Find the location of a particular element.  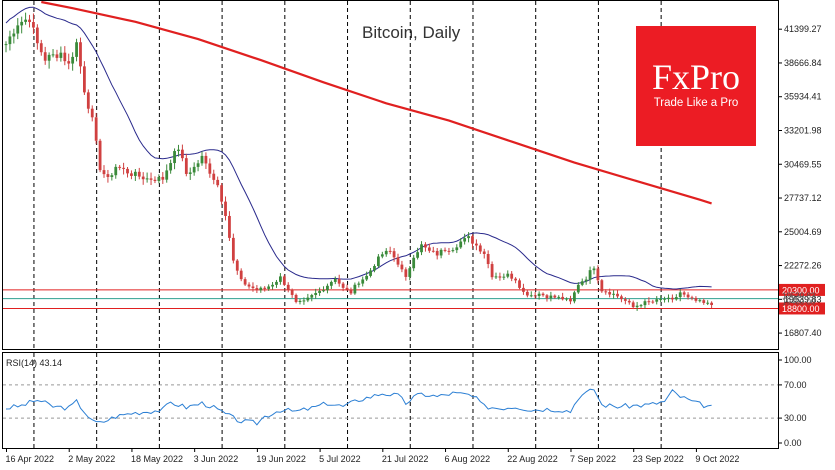

rsi-tick-label: 100.00 is located at coordinates (798, 360).